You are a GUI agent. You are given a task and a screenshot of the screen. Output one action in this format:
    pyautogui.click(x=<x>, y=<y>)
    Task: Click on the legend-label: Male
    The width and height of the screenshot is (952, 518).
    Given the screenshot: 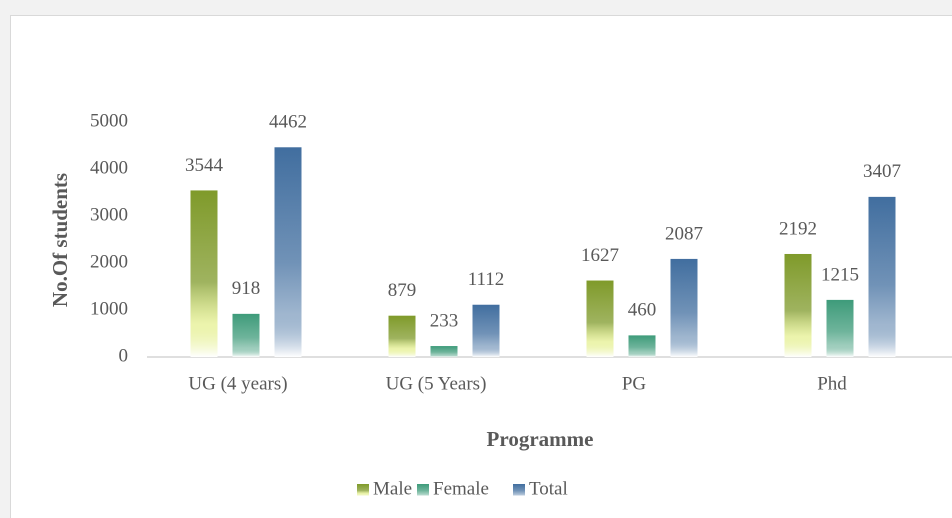 What is the action you would take?
    pyautogui.click(x=392, y=488)
    